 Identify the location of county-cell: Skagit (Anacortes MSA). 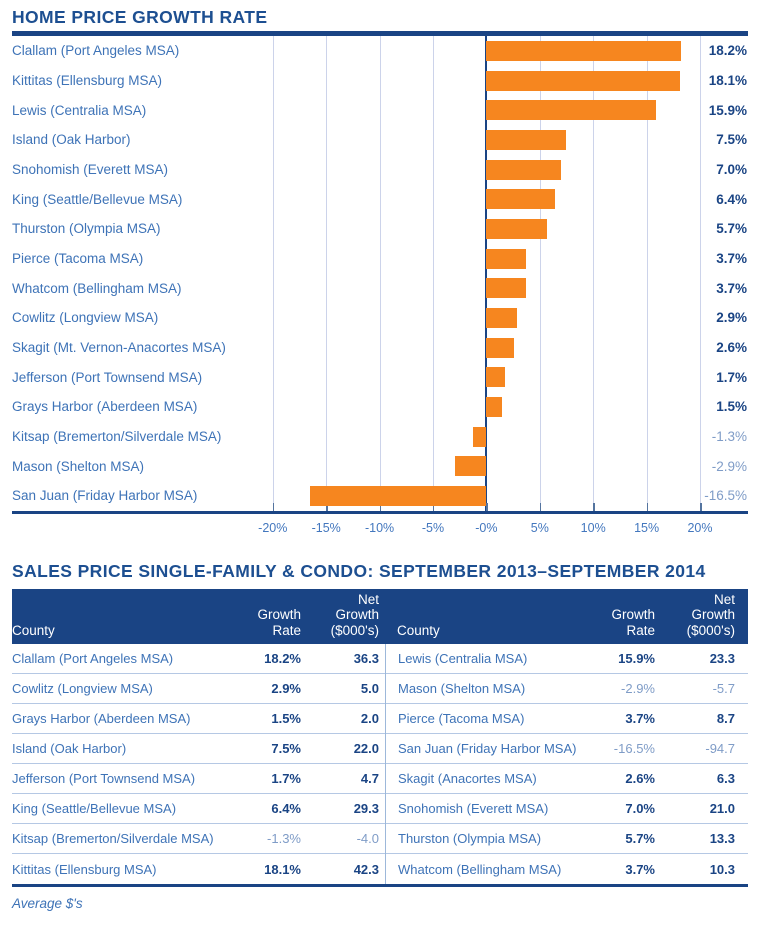
(467, 778).